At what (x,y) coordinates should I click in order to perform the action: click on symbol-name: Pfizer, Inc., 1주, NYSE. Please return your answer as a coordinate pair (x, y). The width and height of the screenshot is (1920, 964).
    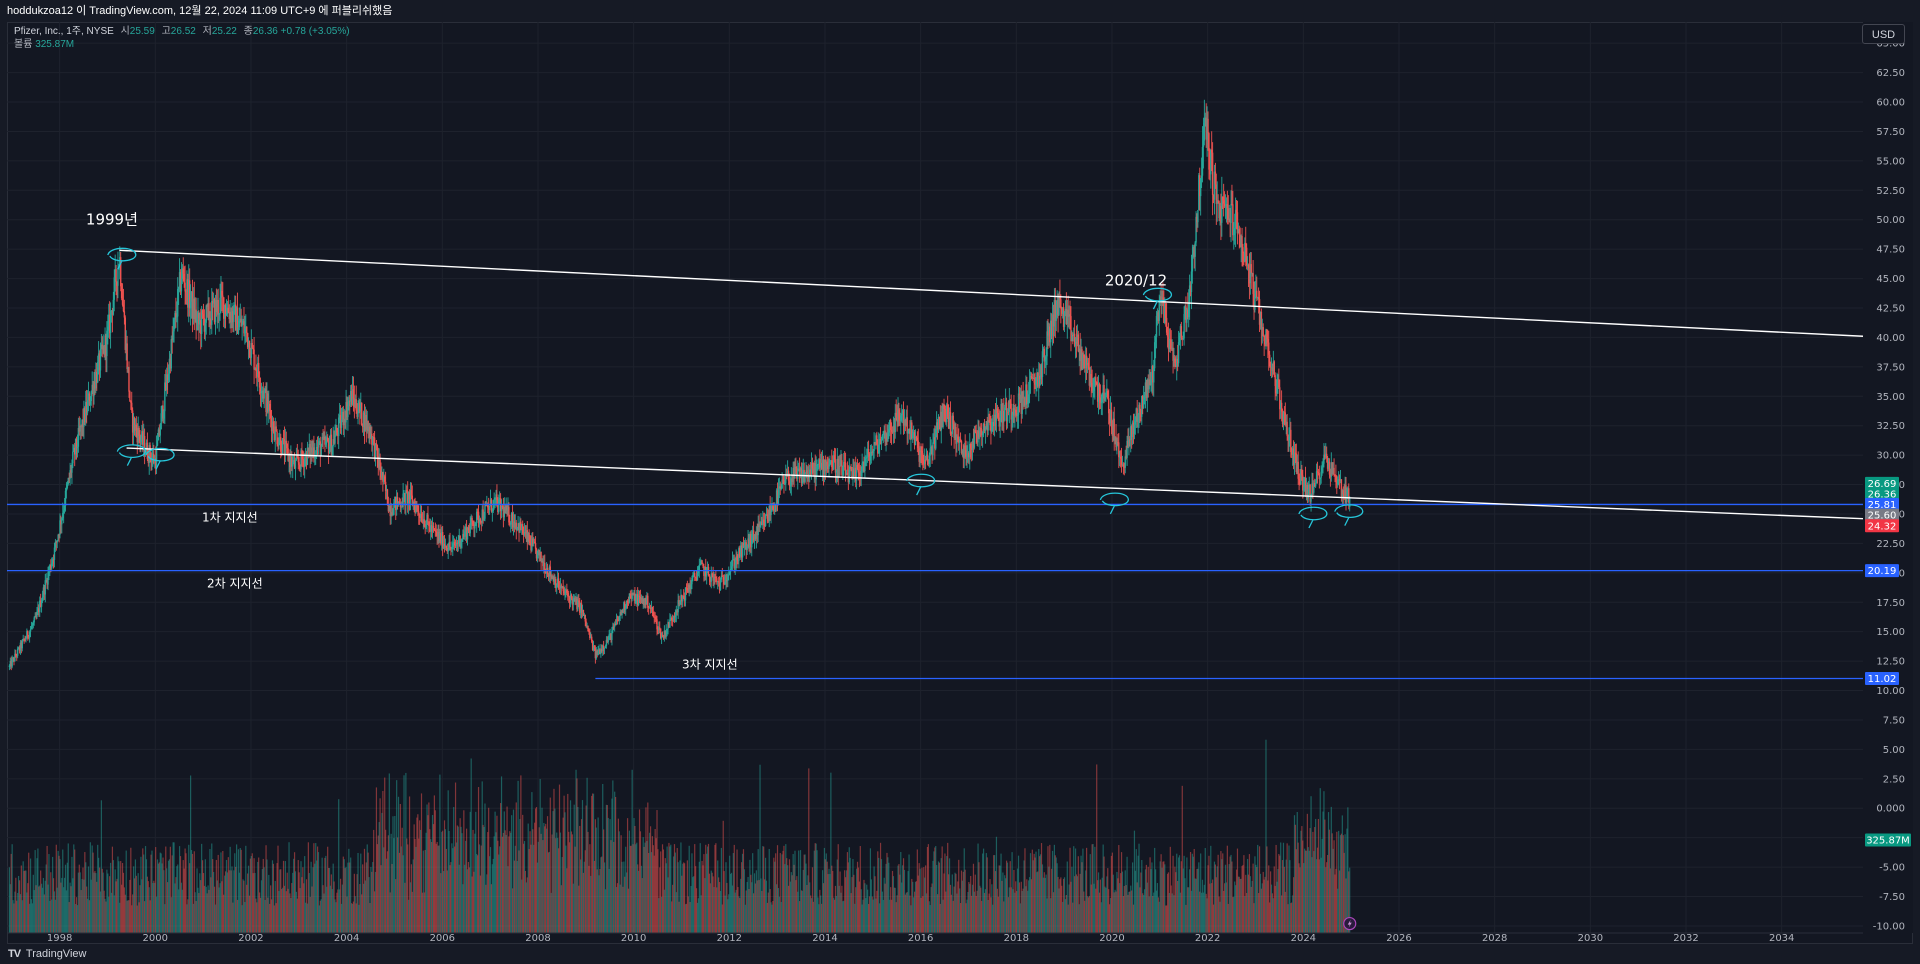
    Looking at the image, I should click on (64, 31).